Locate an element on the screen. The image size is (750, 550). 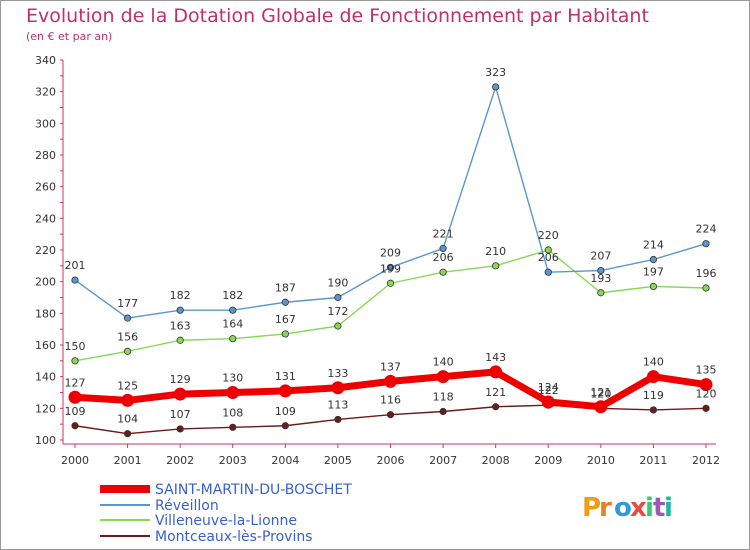
y-tick-label: 160 is located at coordinates (45, 345).